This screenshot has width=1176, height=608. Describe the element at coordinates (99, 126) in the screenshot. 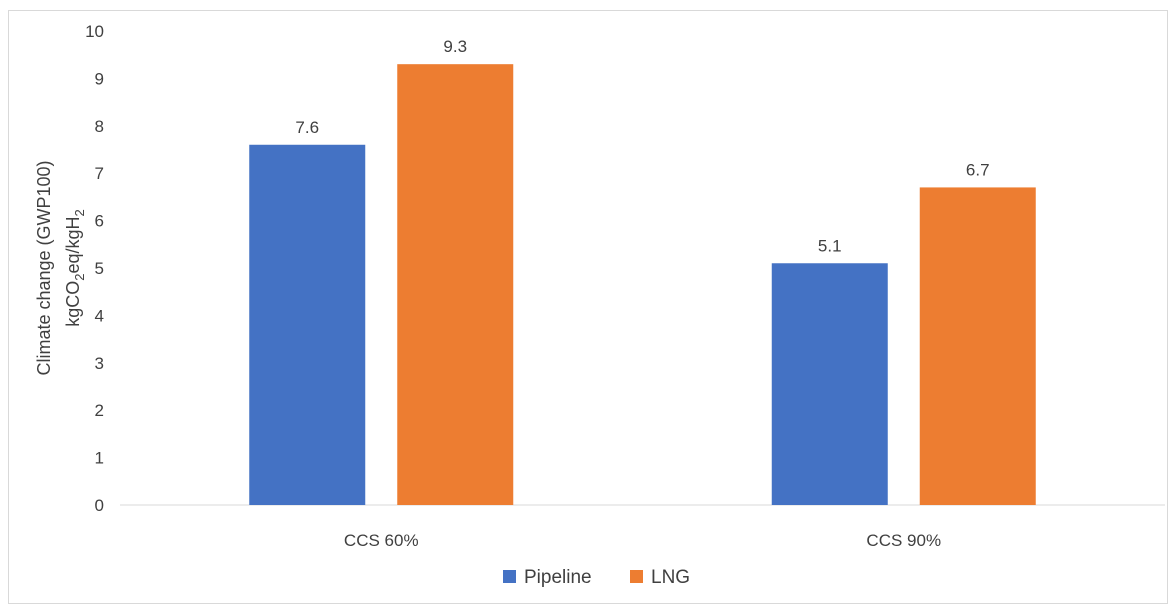

I see `y-tick-label: 8` at that location.